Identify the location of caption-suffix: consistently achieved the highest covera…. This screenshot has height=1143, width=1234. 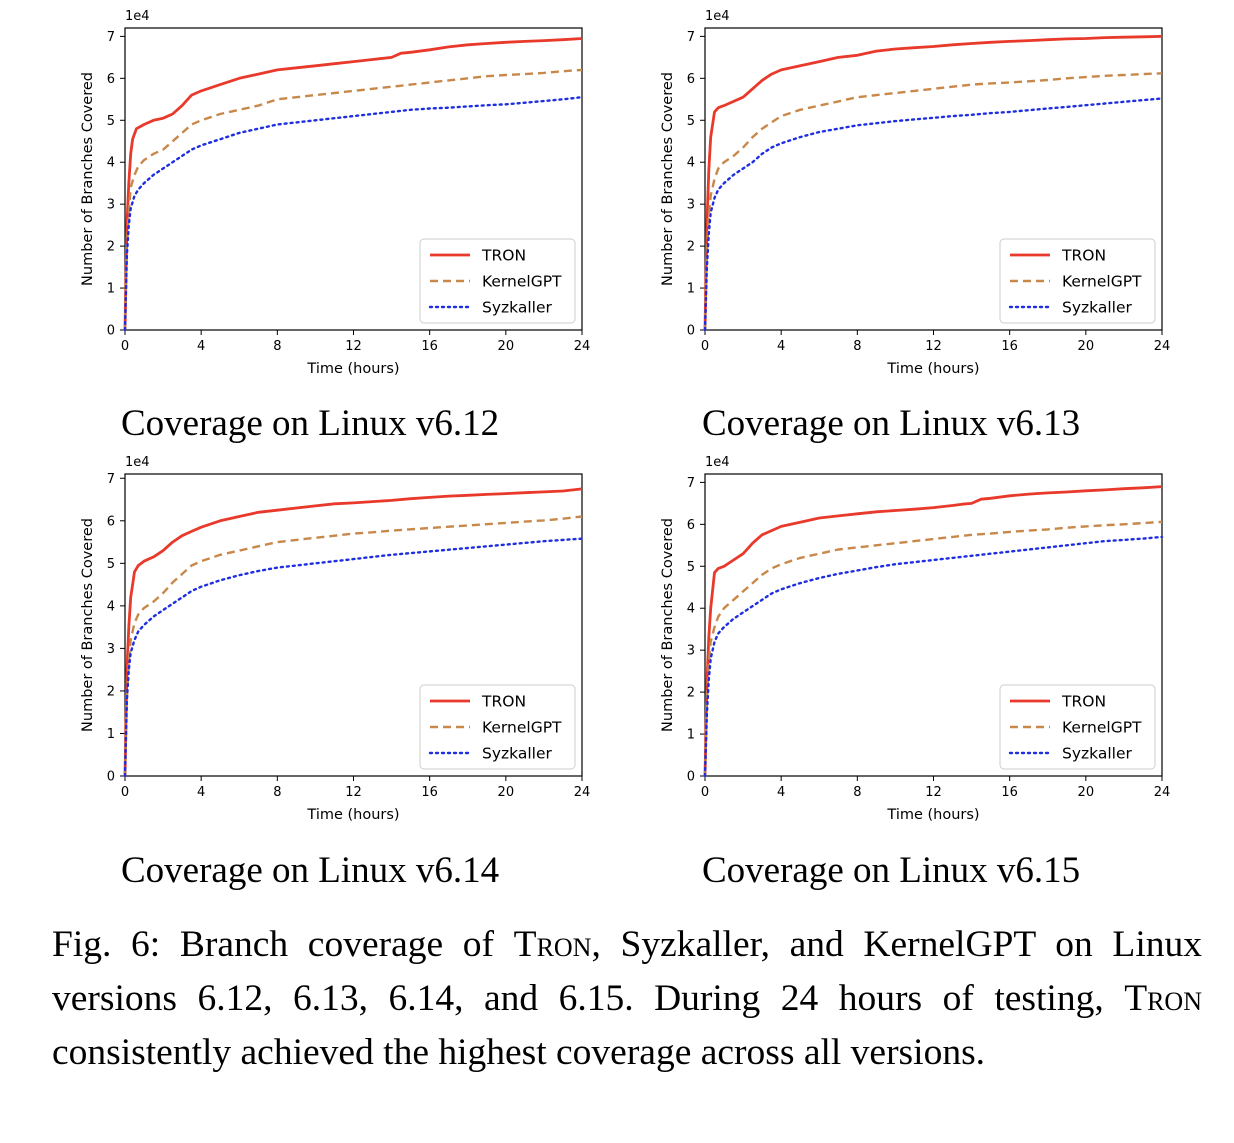
(519, 1052).